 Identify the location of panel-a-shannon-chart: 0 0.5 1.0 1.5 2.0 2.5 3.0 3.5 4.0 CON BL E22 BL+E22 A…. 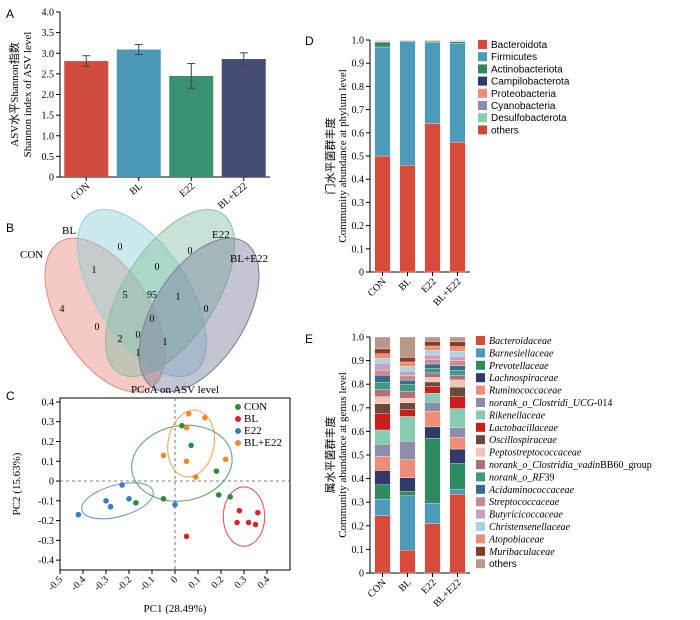
(138, 109).